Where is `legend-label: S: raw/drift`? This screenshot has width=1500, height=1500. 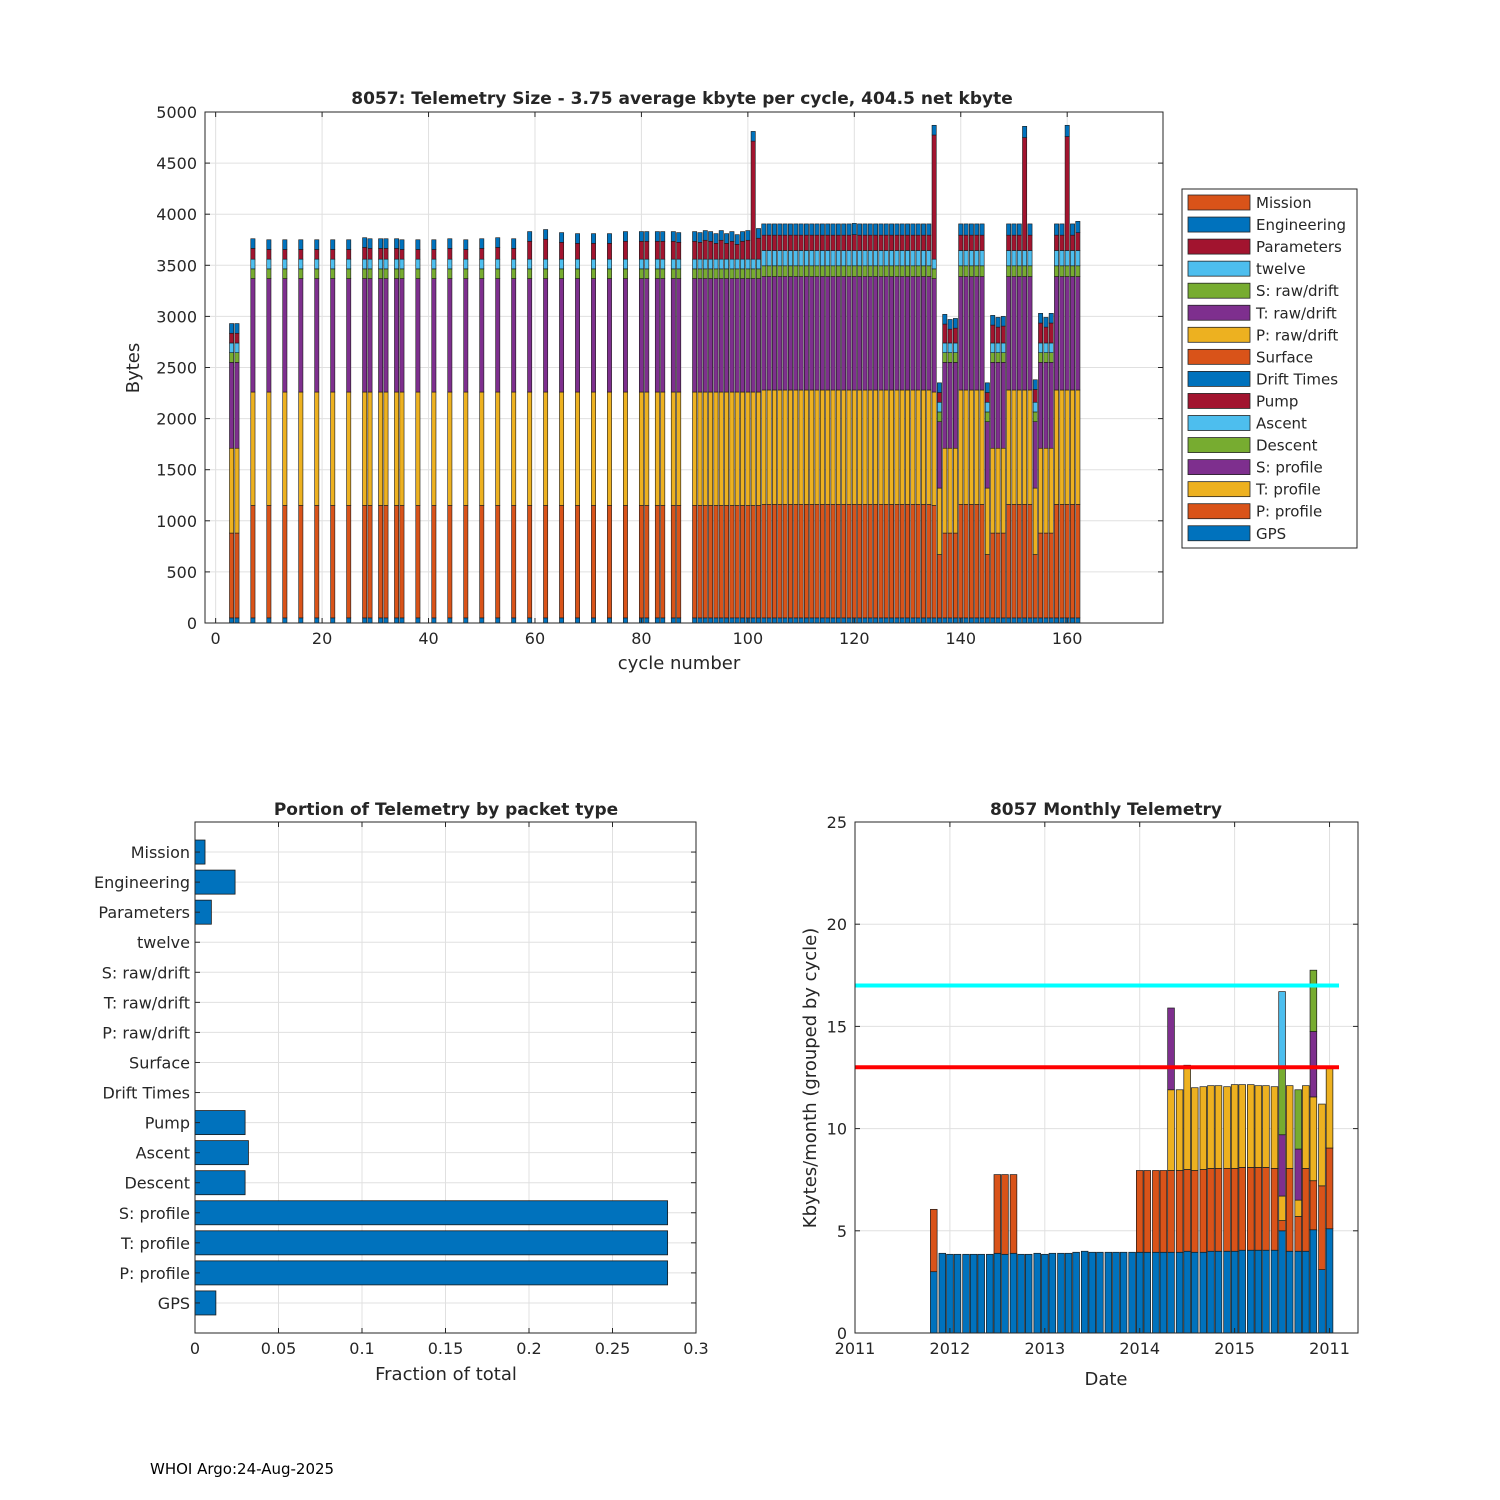 legend-label: S: raw/drift is located at coordinates (1297, 291).